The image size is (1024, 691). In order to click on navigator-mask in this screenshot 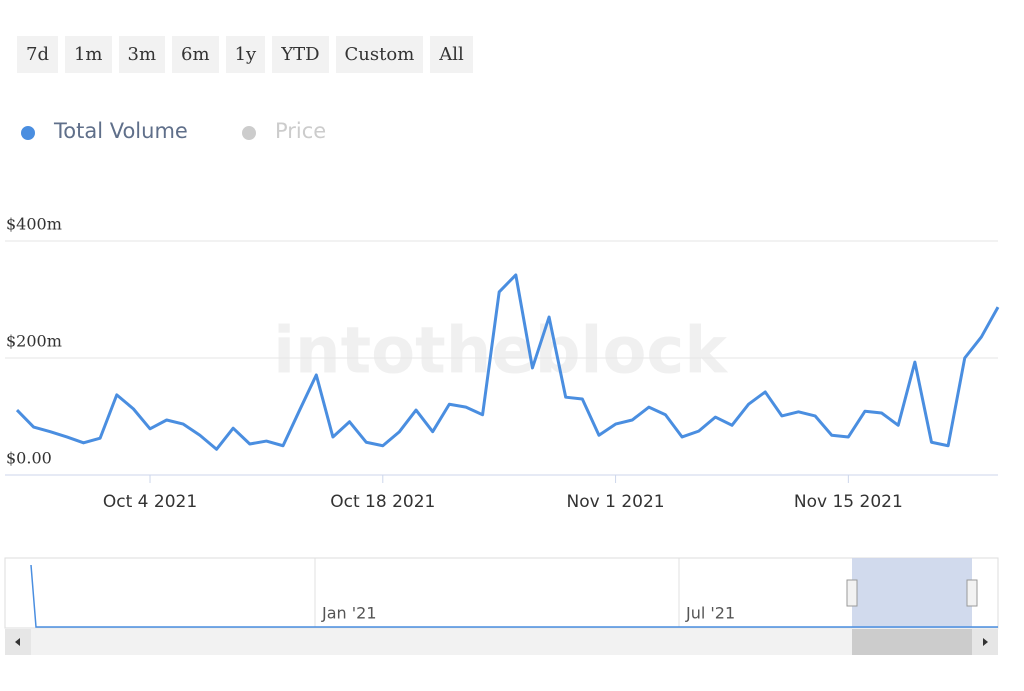, I will do `click(912, 593)`.